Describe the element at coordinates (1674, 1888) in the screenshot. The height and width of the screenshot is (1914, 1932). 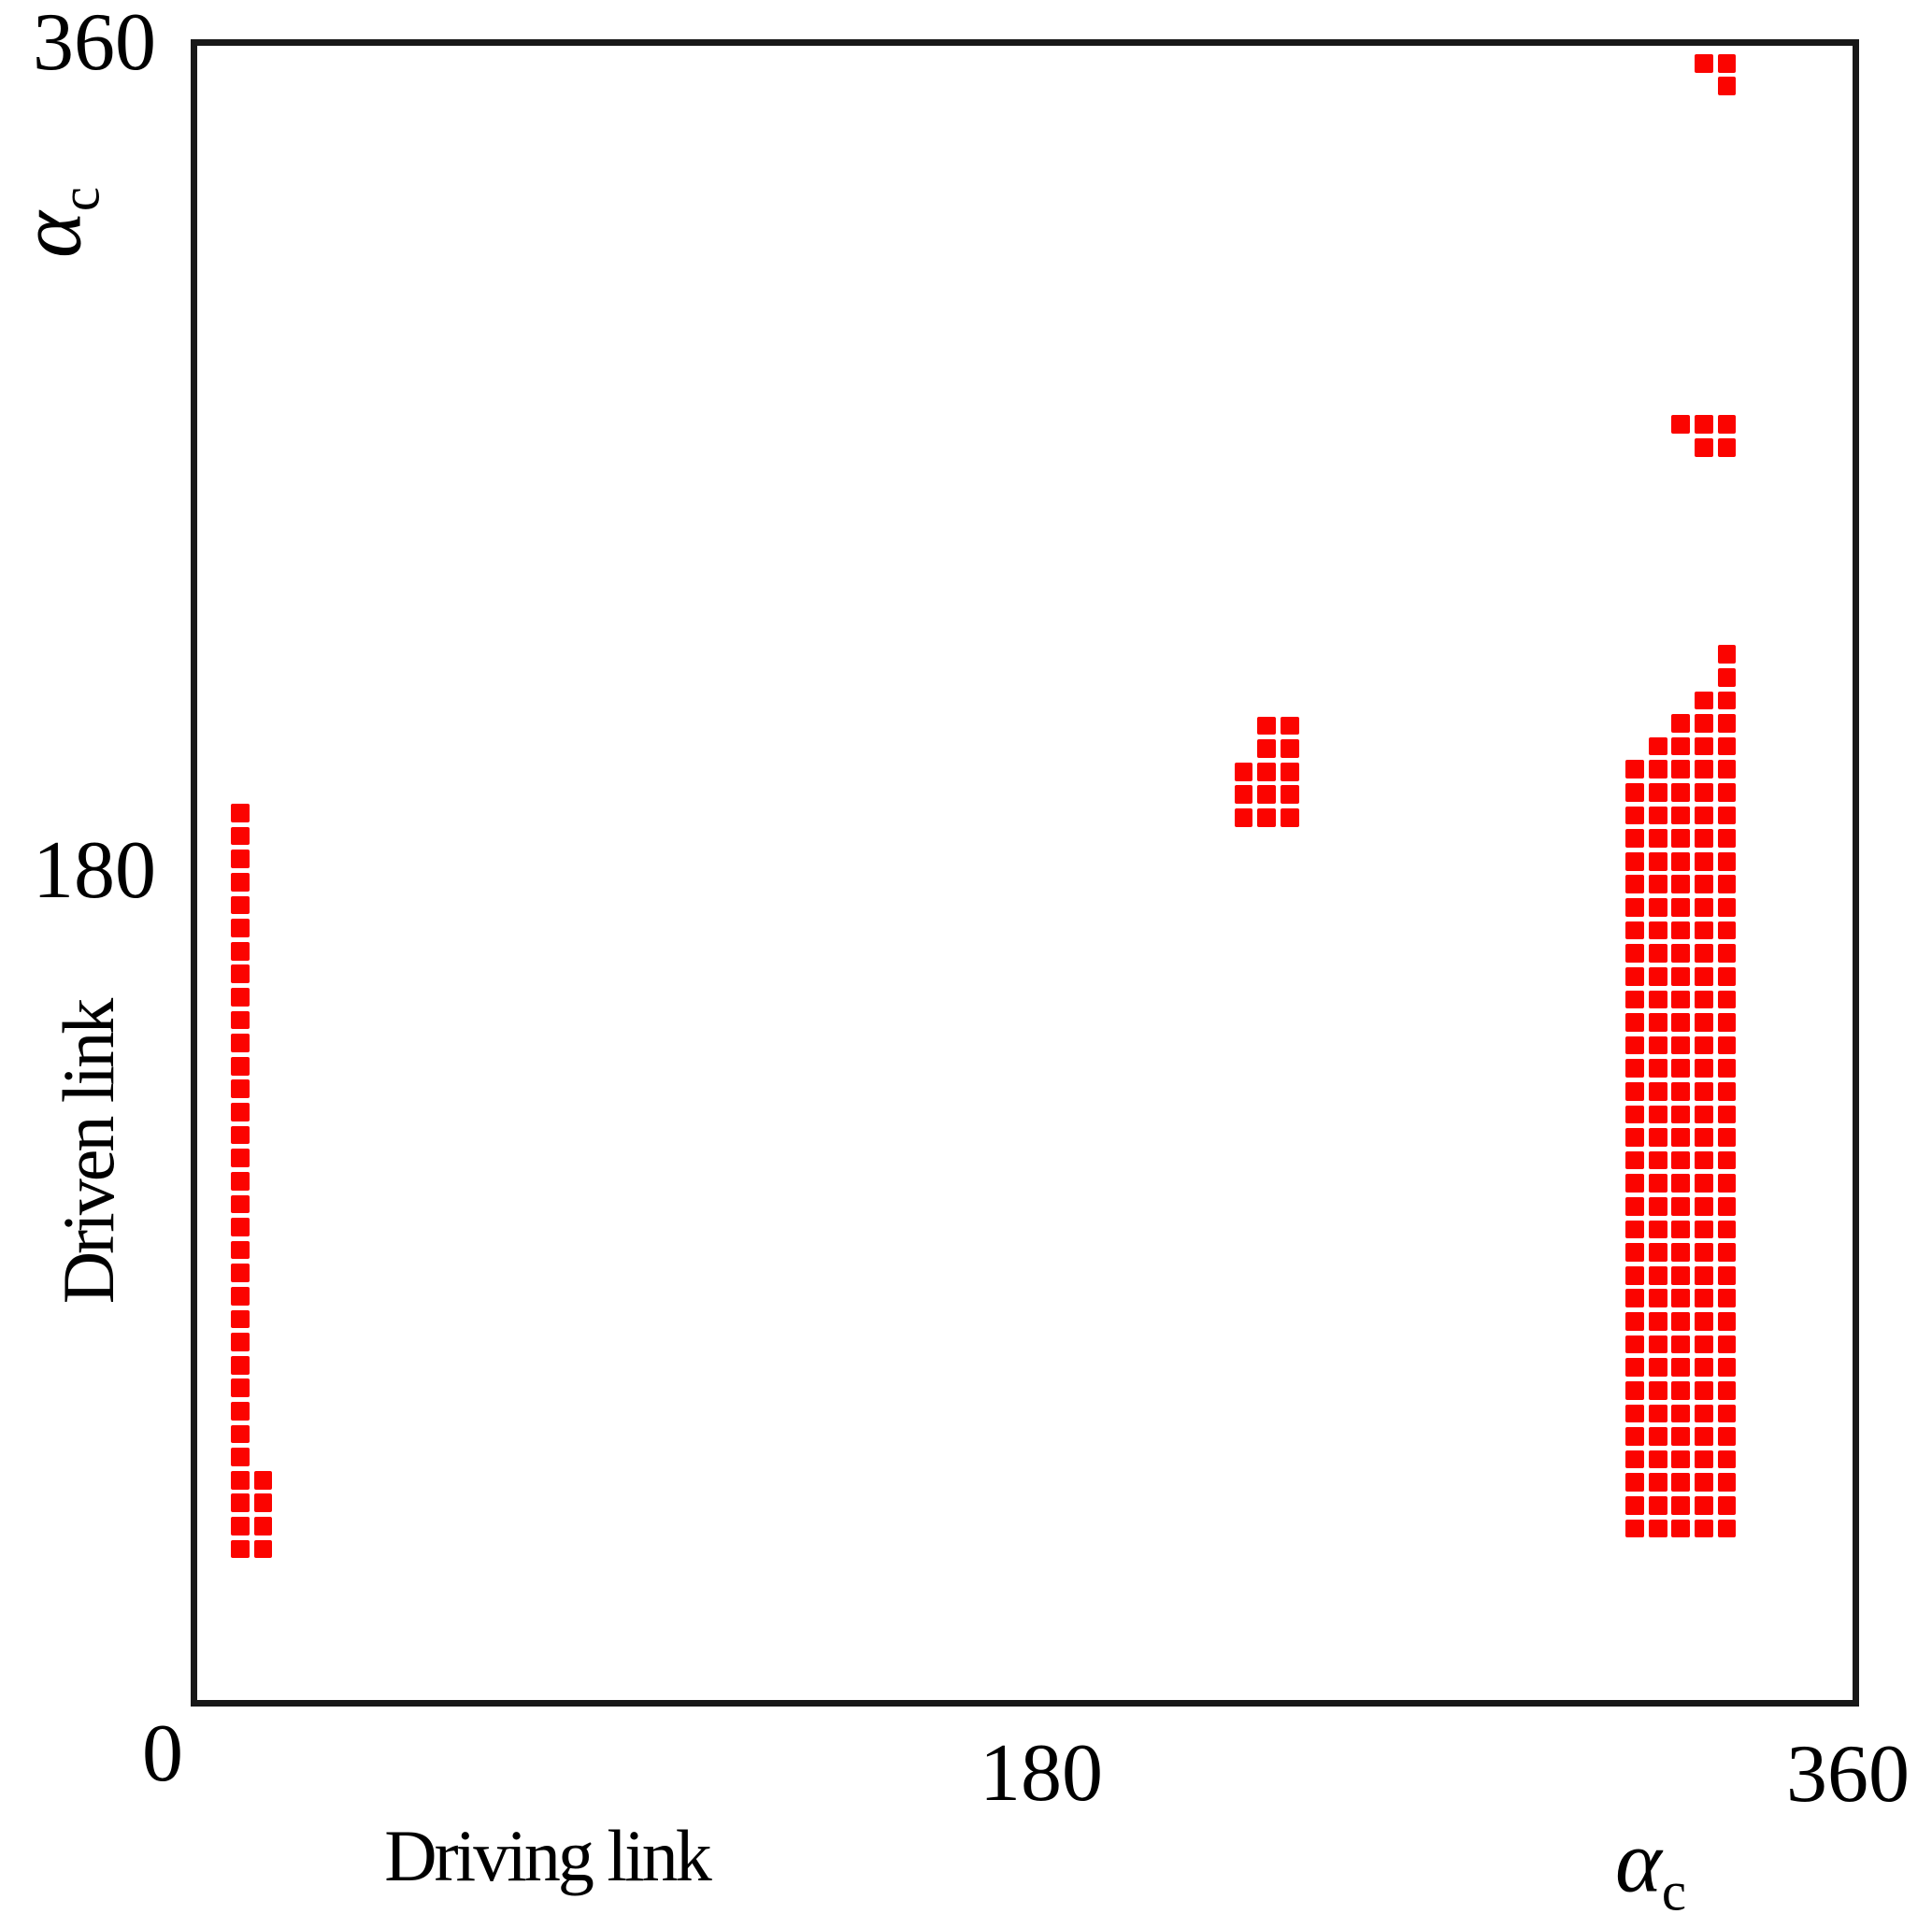
I see `x-axis-symbol-subscript: c` at that location.